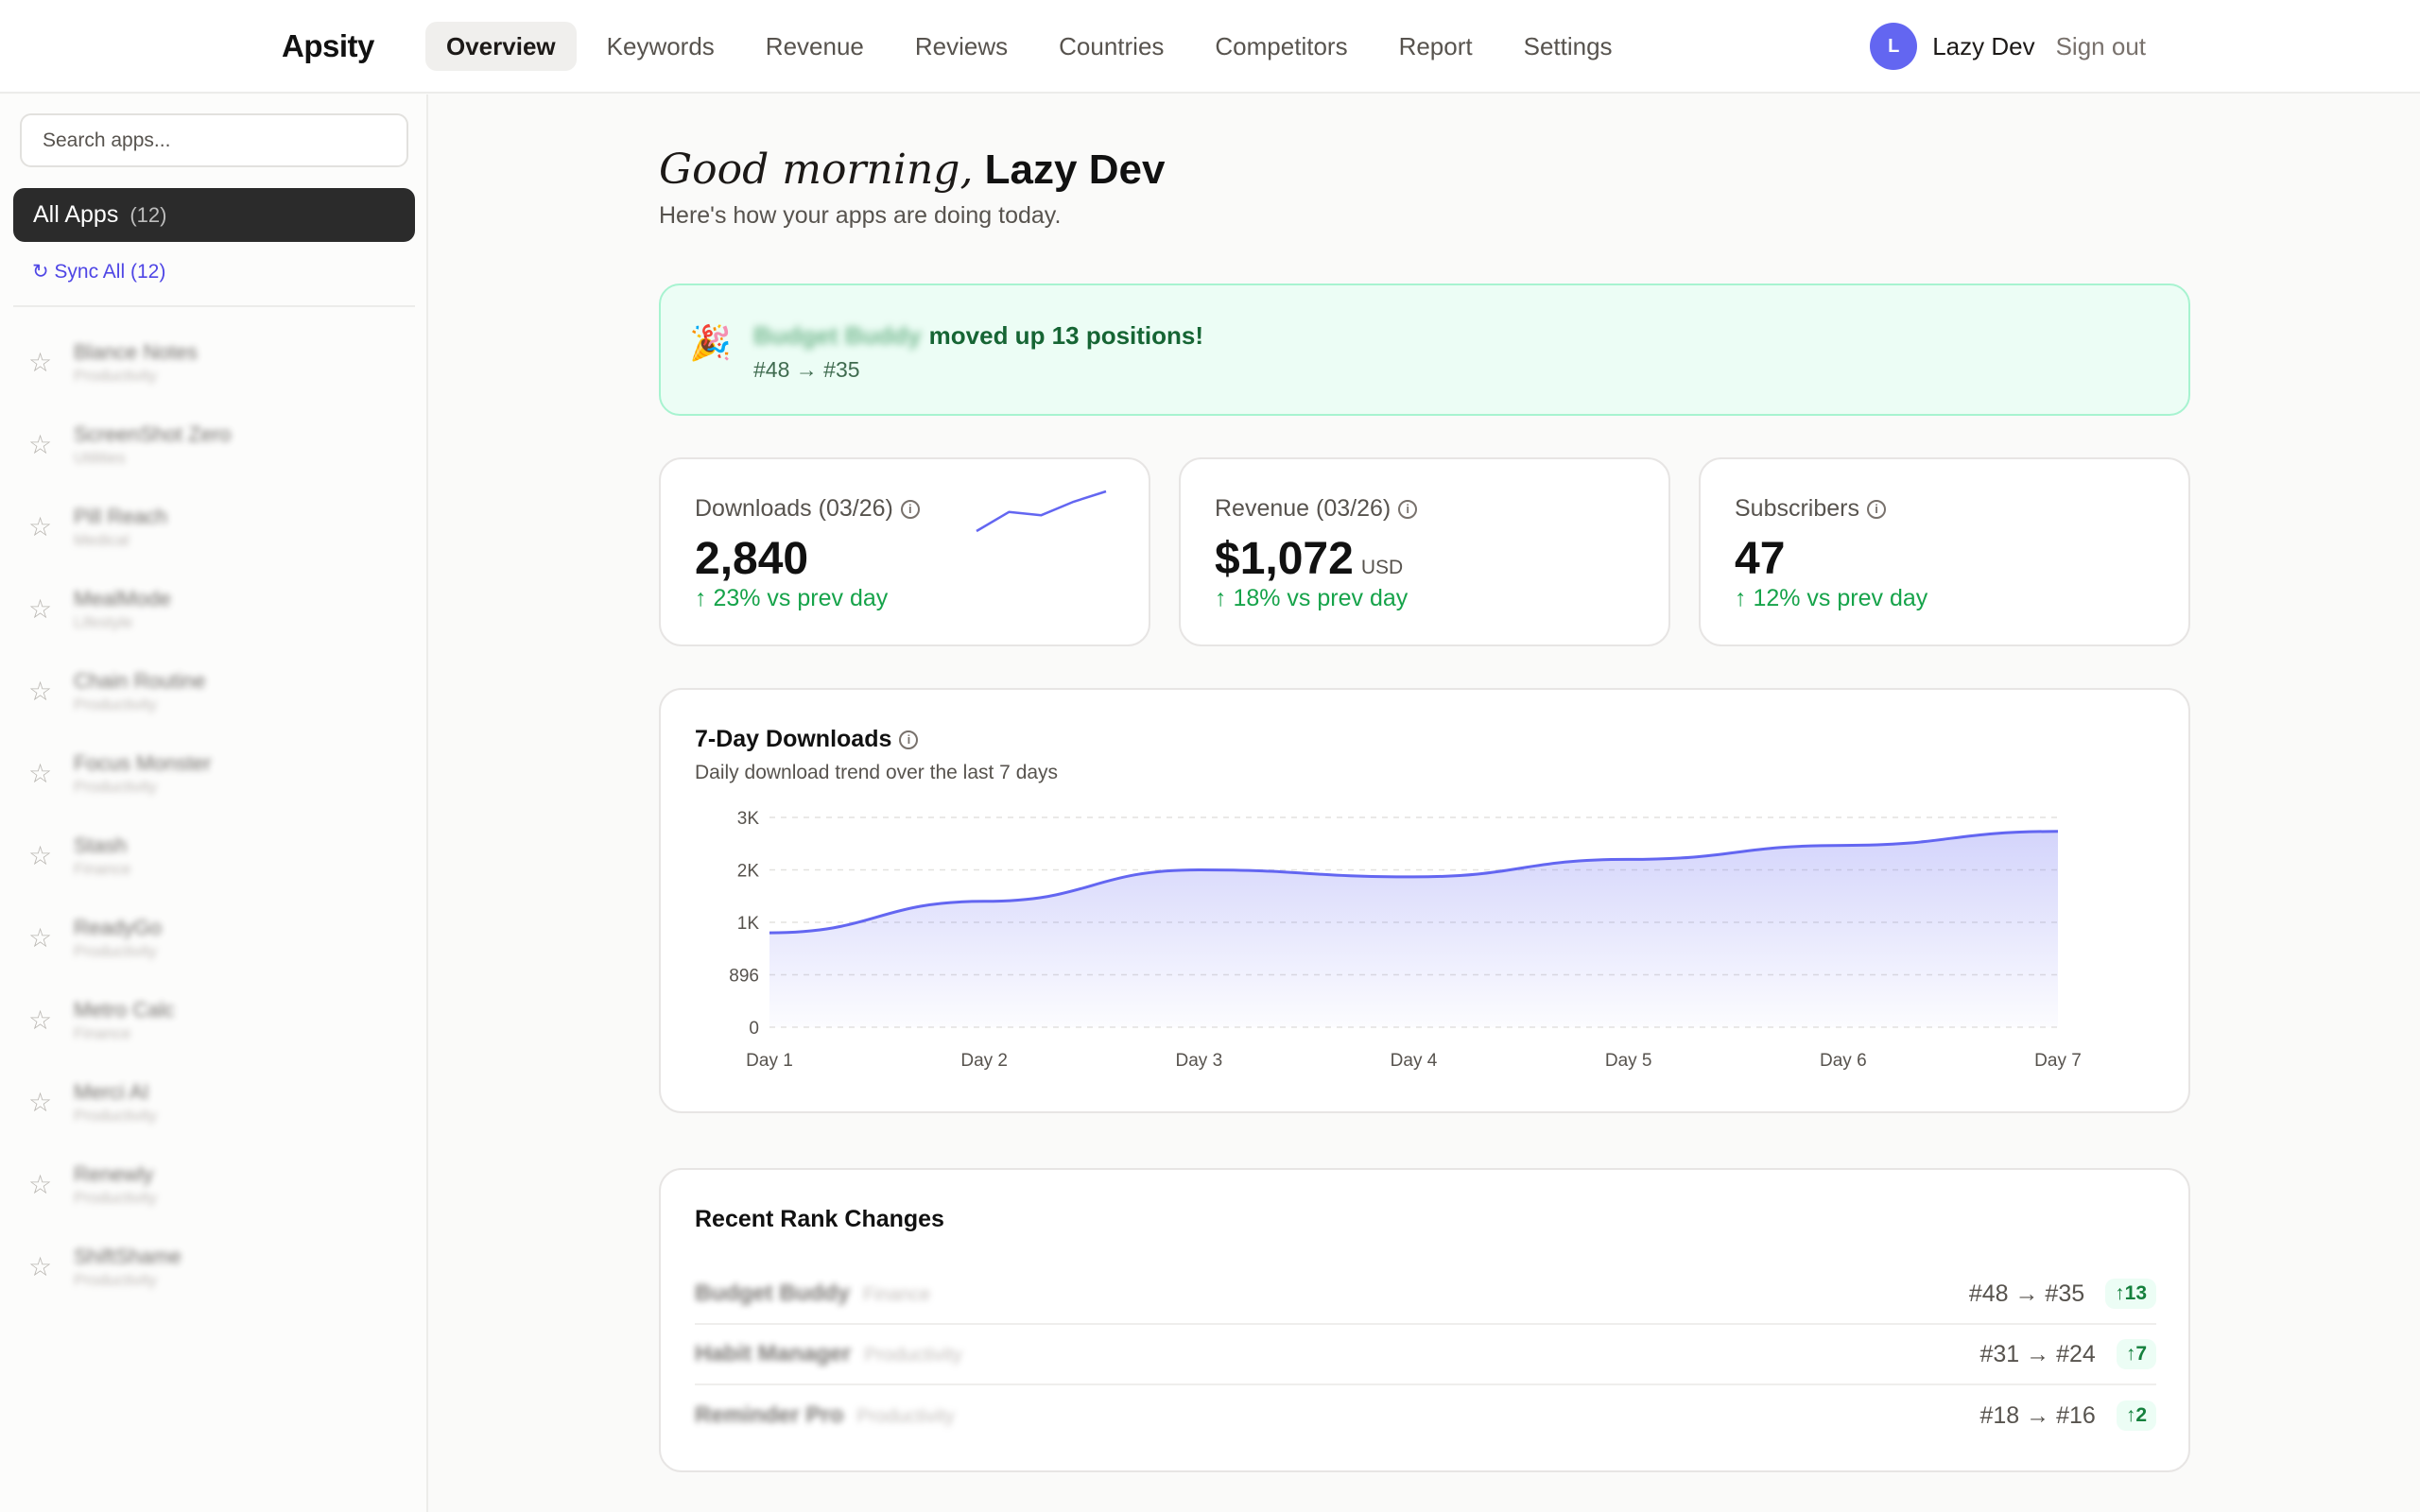  Describe the element at coordinates (1041, 511) in the screenshot. I see `downloads-sparkline` at that location.